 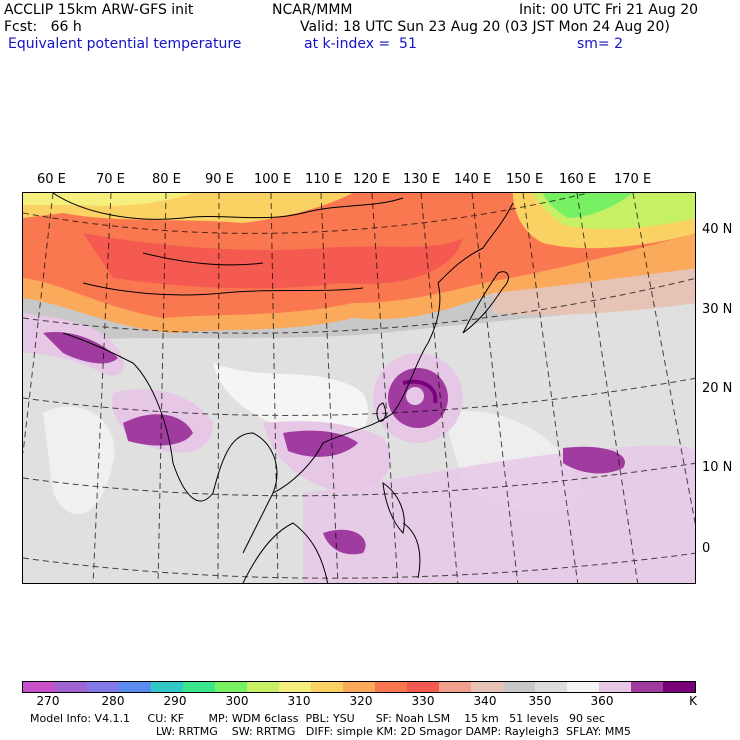 I want to click on lon-label: 160 E, so click(x=578, y=179).